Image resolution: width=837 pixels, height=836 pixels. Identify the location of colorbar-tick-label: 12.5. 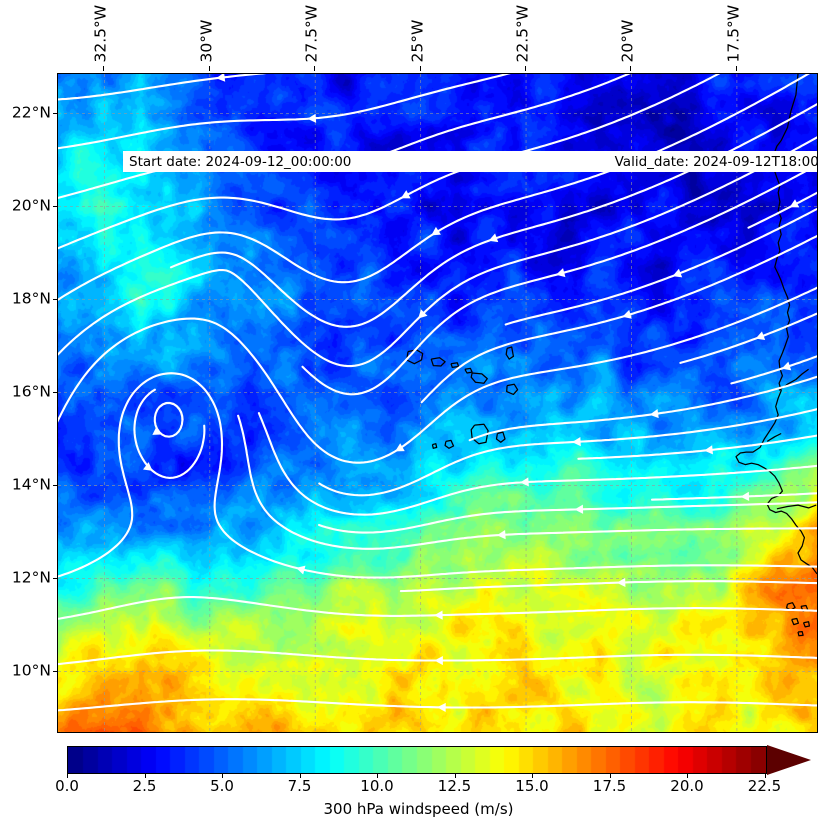
(454, 786).